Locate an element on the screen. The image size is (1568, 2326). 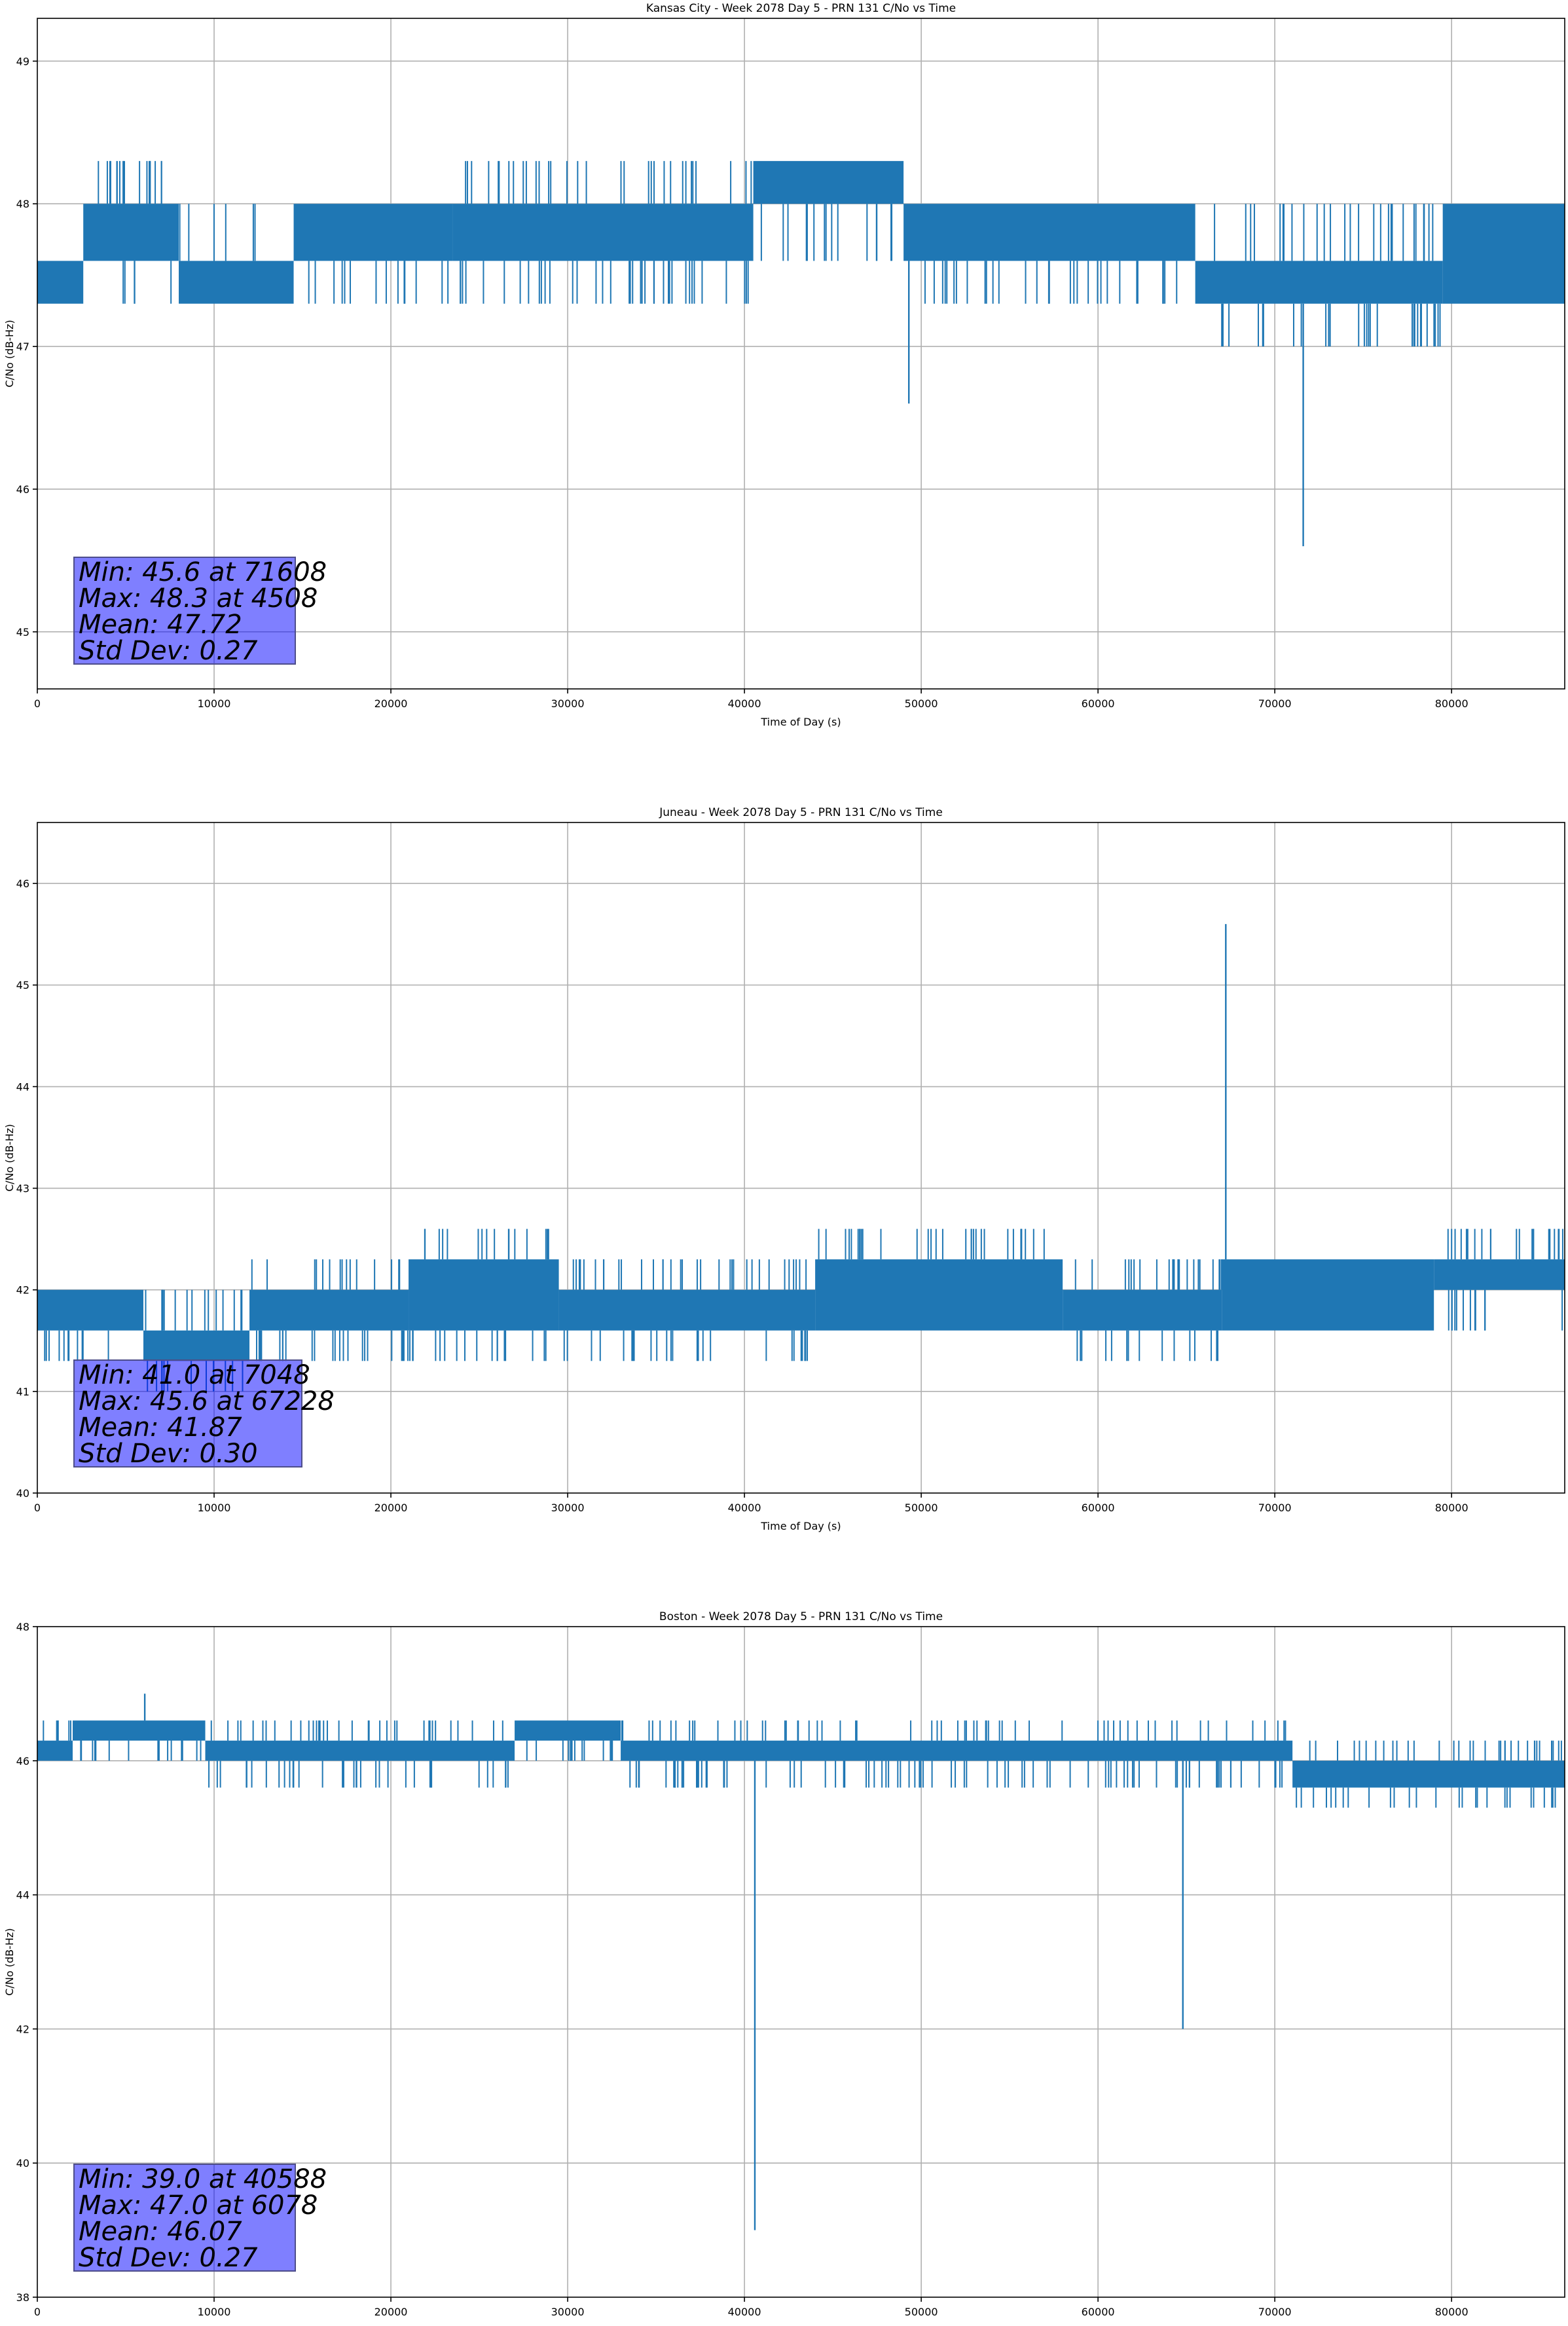
stats-max: Max: 47.0 at 6078 is located at coordinates (198, 2205).